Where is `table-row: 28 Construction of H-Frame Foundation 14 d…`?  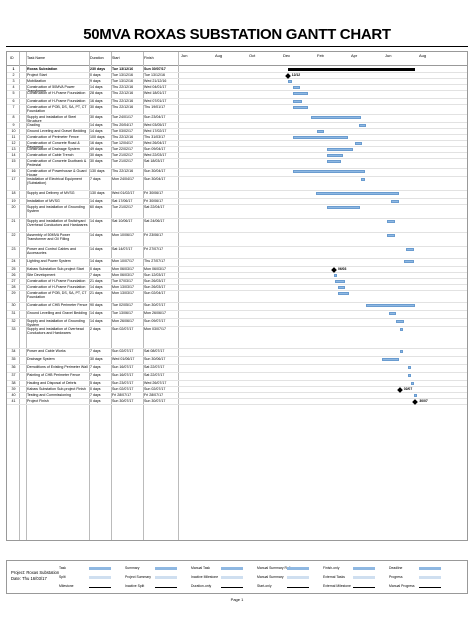 table-row: 28 Construction of H-Frame Foundation 14 d… is located at coordinates (237, 288).